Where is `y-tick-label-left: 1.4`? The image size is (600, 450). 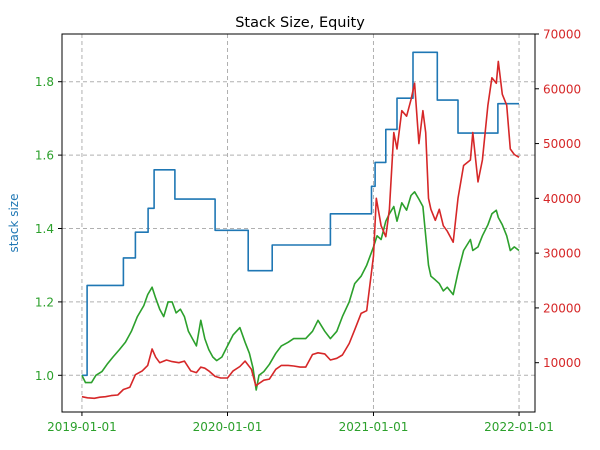 y-tick-label-left: 1.4 is located at coordinates (44, 229).